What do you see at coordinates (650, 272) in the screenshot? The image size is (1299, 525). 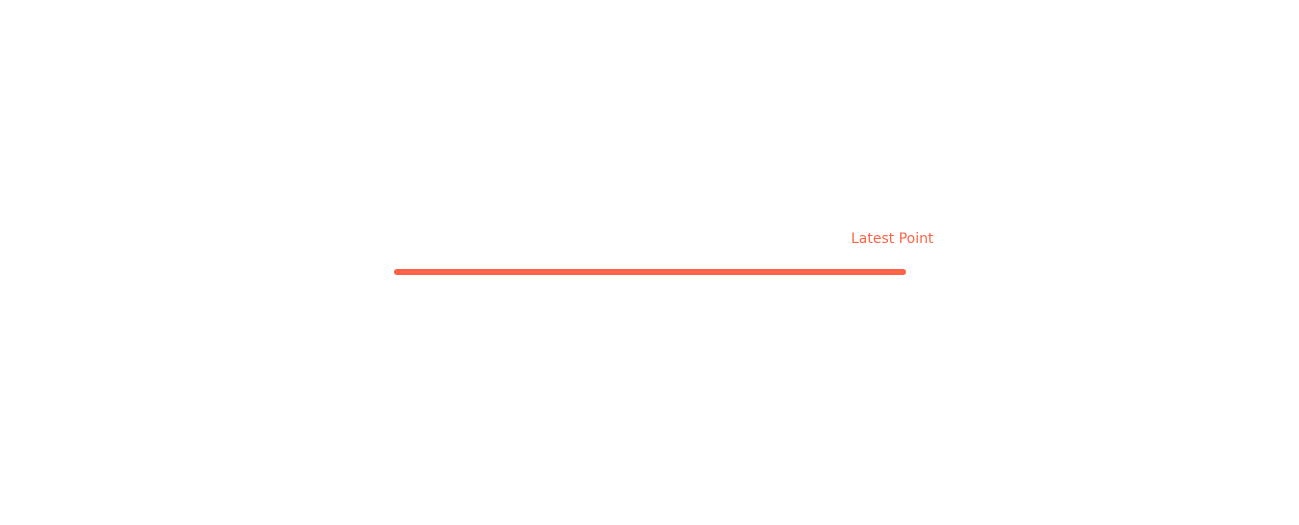 I see `series-layer` at bounding box center [650, 272].